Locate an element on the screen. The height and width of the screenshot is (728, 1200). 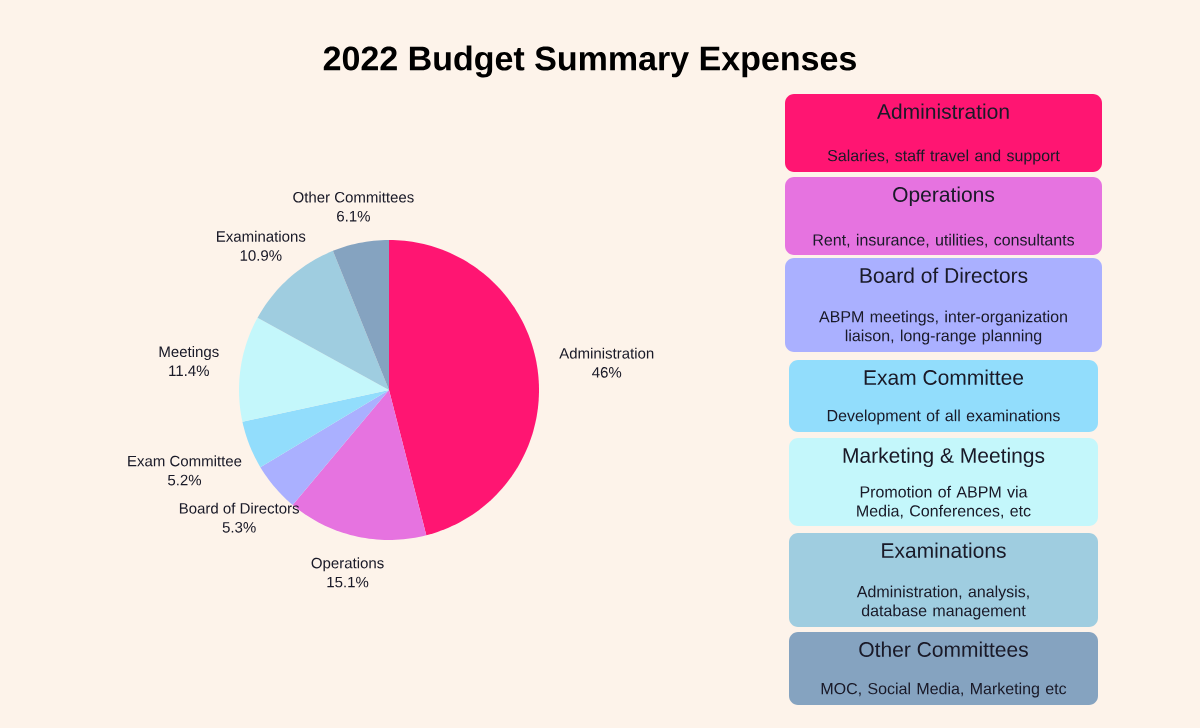
text: ABPM meetings, inter-organization liaison, long-range planning is located at coordinates (943, 327).